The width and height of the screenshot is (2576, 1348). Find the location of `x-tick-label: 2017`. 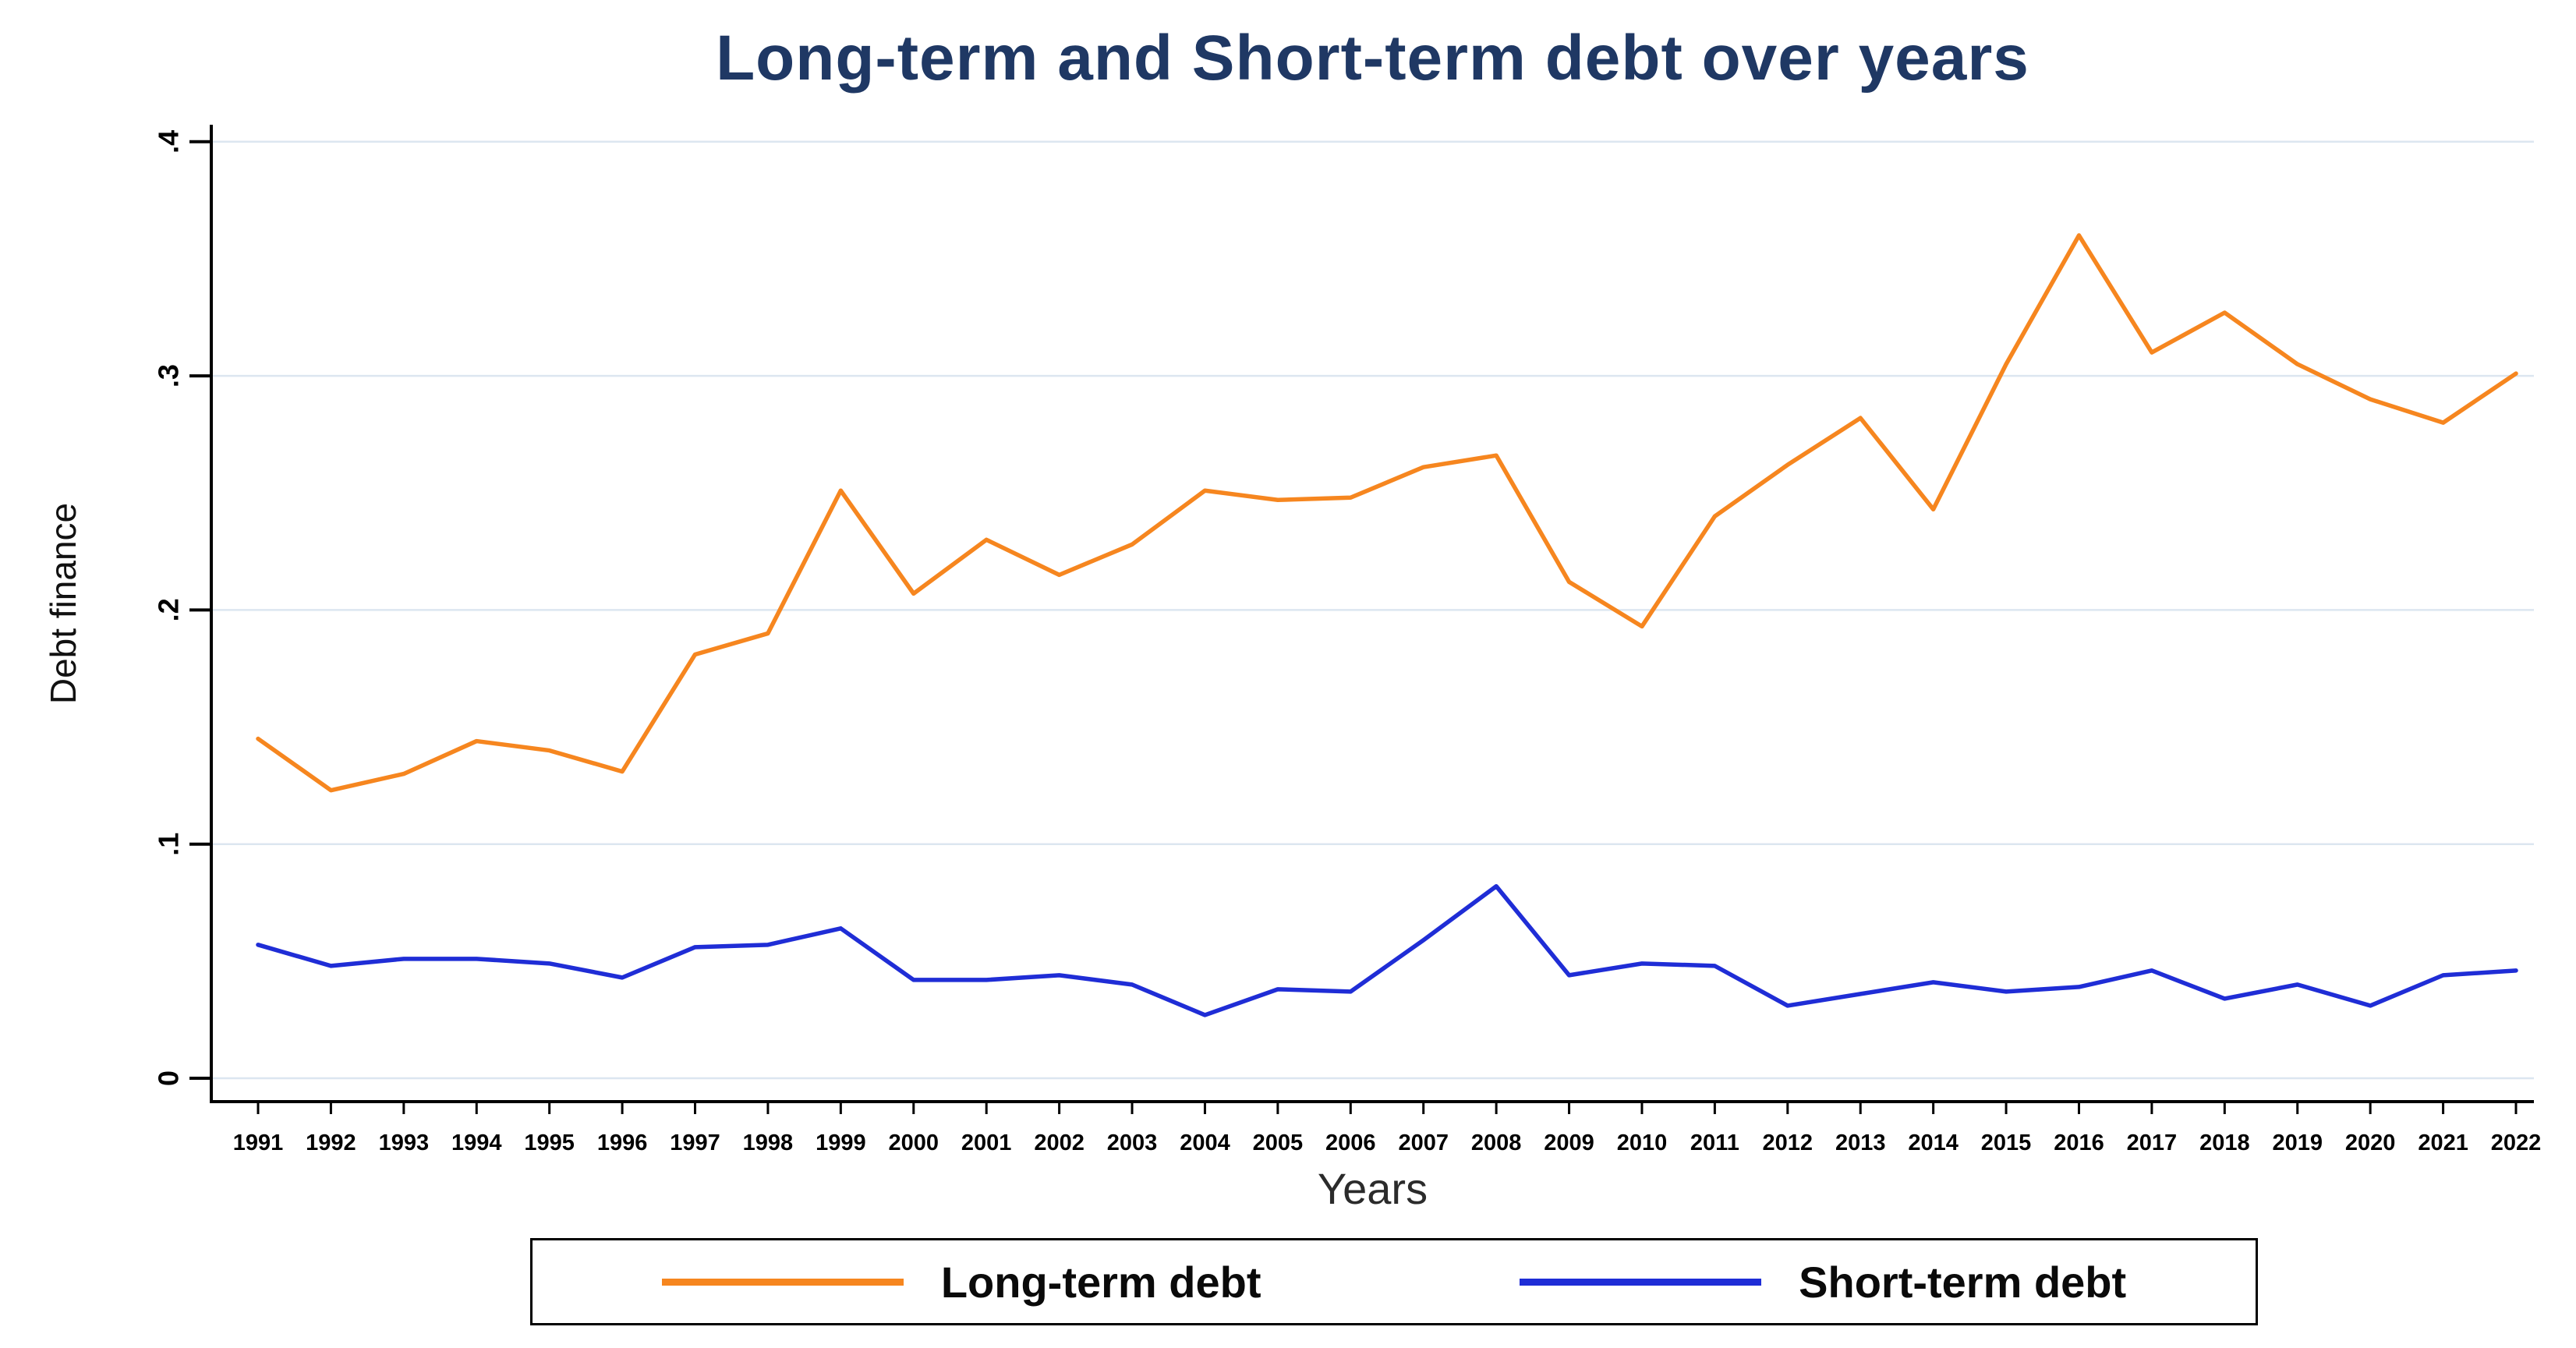

x-tick-label: 2017 is located at coordinates (2152, 1142).